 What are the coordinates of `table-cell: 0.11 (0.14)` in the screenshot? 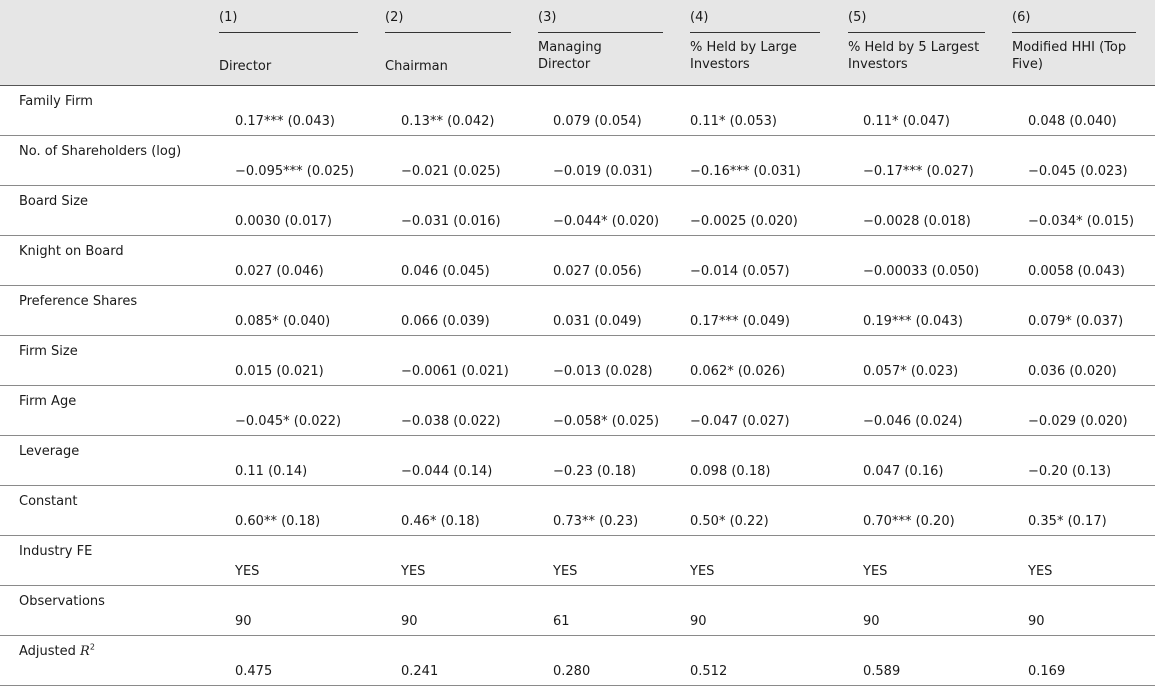 It's located at (271, 471).